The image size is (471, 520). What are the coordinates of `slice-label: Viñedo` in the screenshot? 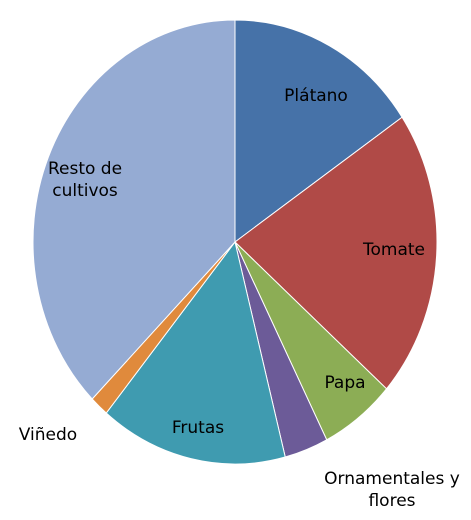 It's located at (48, 435).